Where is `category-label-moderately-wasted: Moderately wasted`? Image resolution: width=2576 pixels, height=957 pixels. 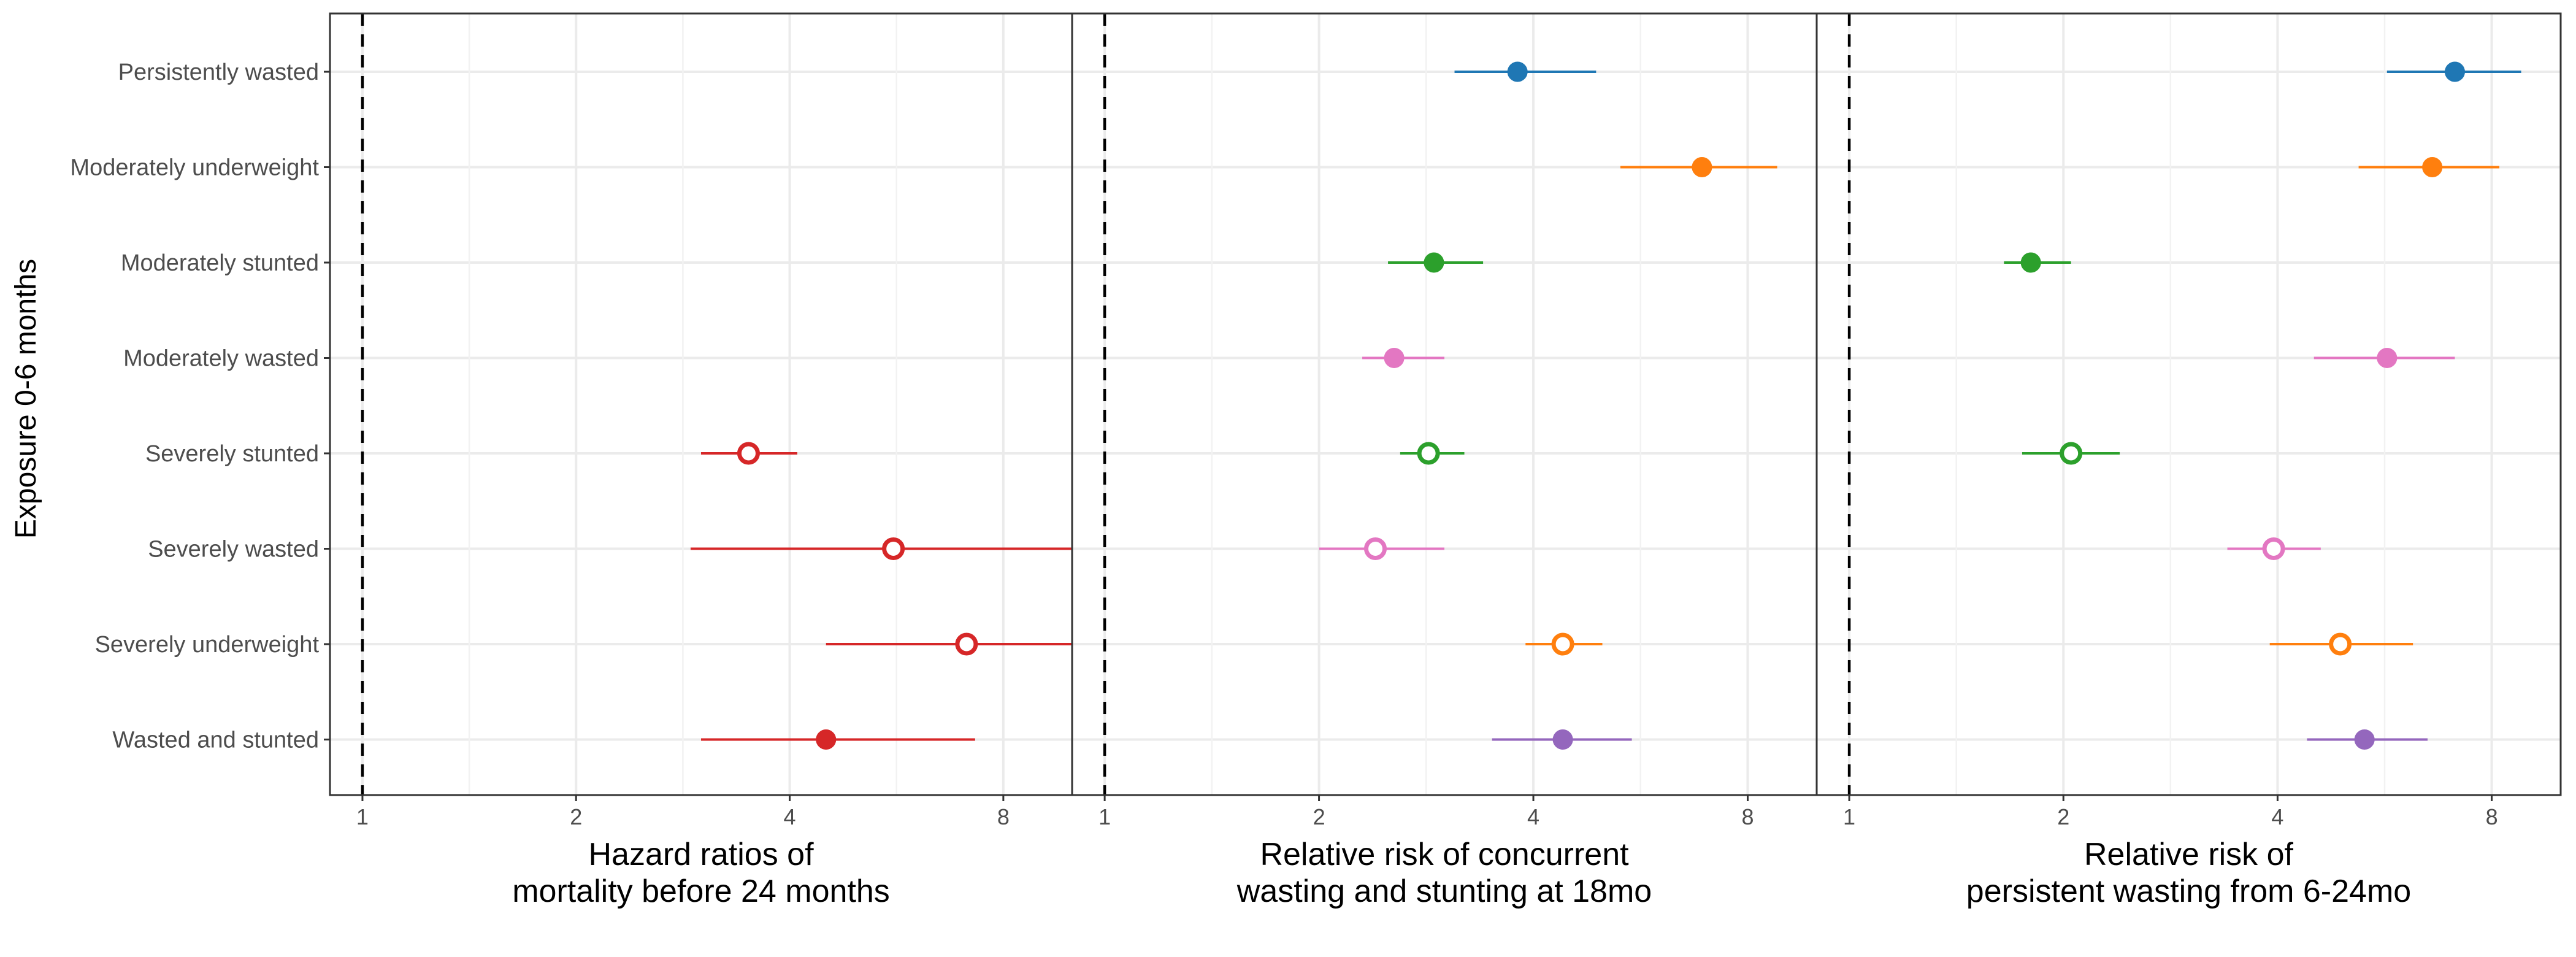
category-label-moderately-wasted: Moderately wasted is located at coordinates (221, 359).